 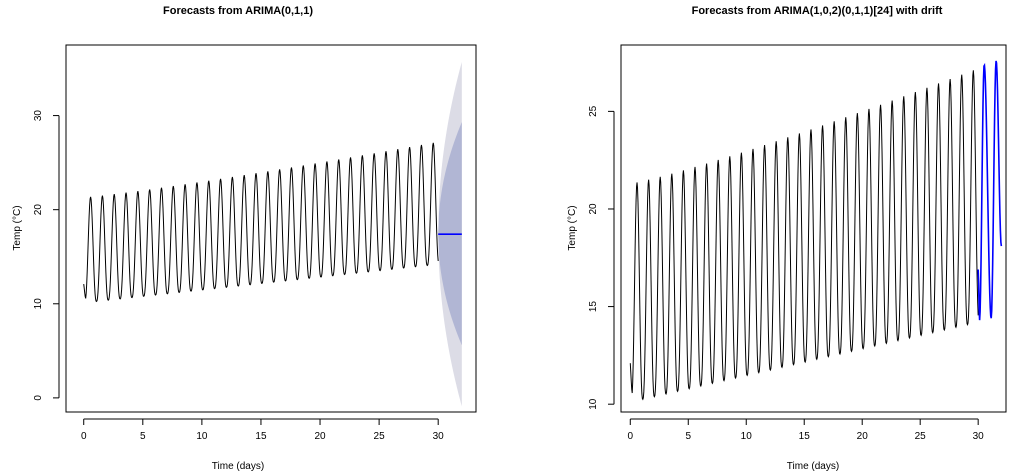 What do you see at coordinates (238, 466) in the screenshot?
I see `left-x-axis-label: Time (days)` at bounding box center [238, 466].